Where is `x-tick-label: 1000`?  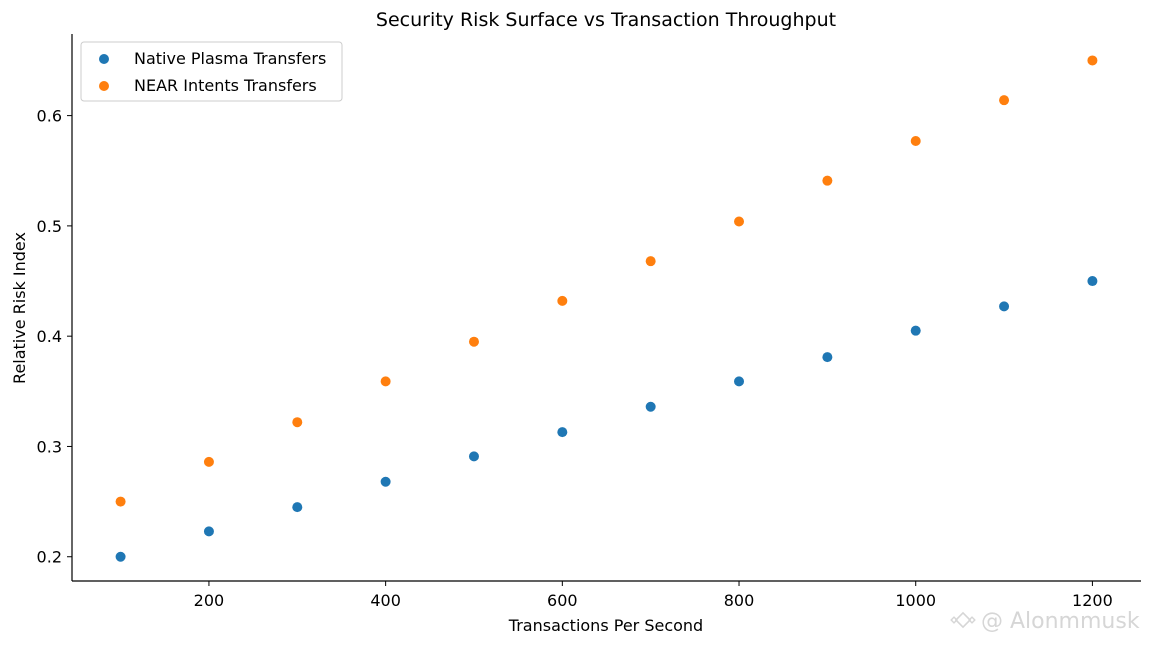
x-tick-label: 1000 is located at coordinates (915, 600).